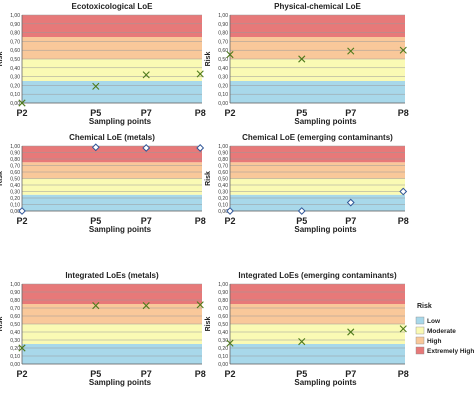 The width and height of the screenshot is (474, 404). Describe the element at coordinates (441, 331) in the screenshot. I see `legend-label-moderate: Moderate` at that location.